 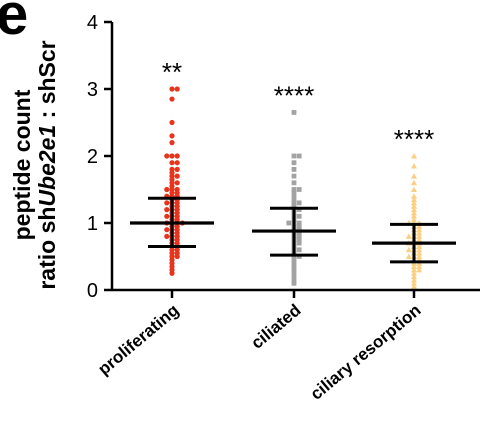 I want to click on y-axis-label-gene: Ube2e1, so click(x=47, y=166).